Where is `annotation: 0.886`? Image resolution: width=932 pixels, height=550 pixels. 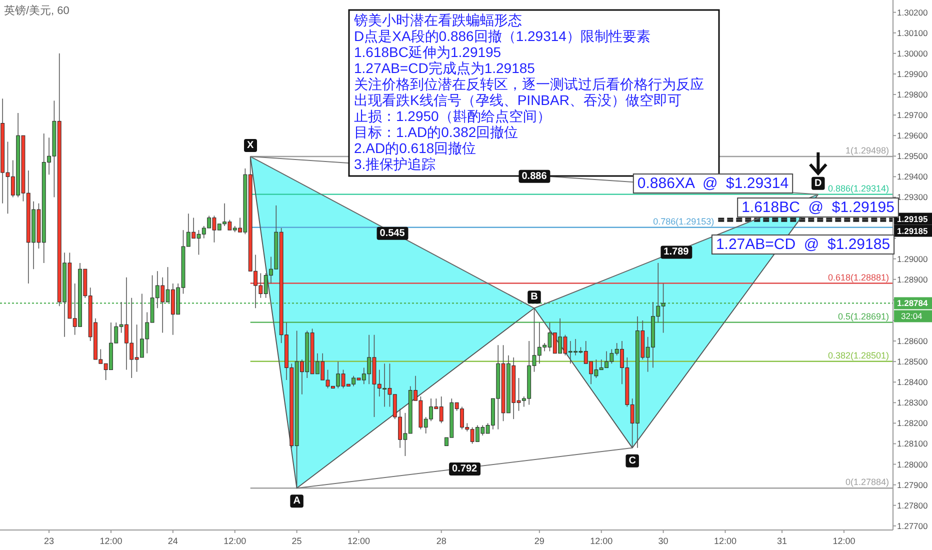
annotation: 0.886 is located at coordinates (535, 176).